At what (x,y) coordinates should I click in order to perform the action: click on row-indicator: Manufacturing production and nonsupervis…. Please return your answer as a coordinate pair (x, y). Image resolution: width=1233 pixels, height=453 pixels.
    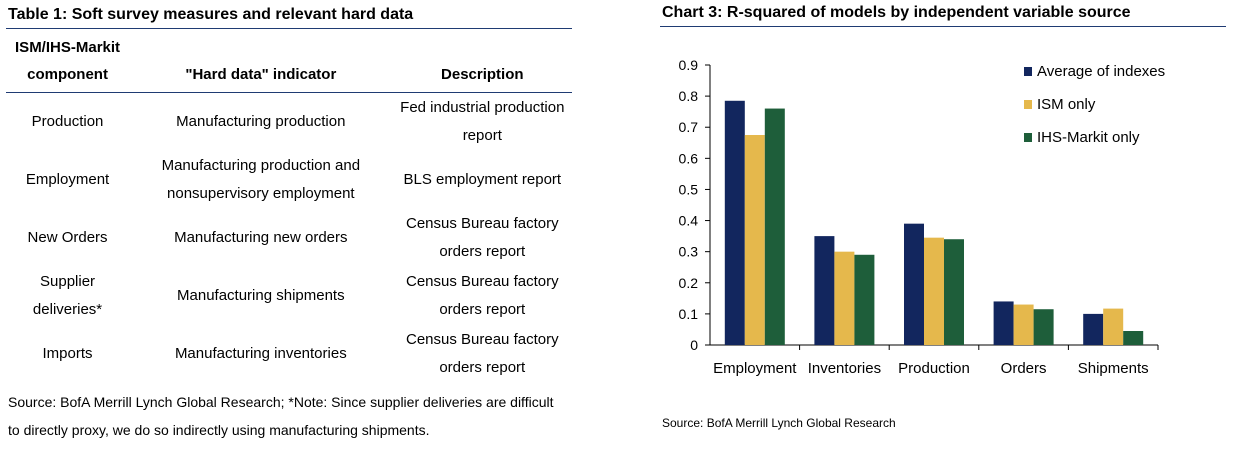
    Looking at the image, I should click on (261, 179).